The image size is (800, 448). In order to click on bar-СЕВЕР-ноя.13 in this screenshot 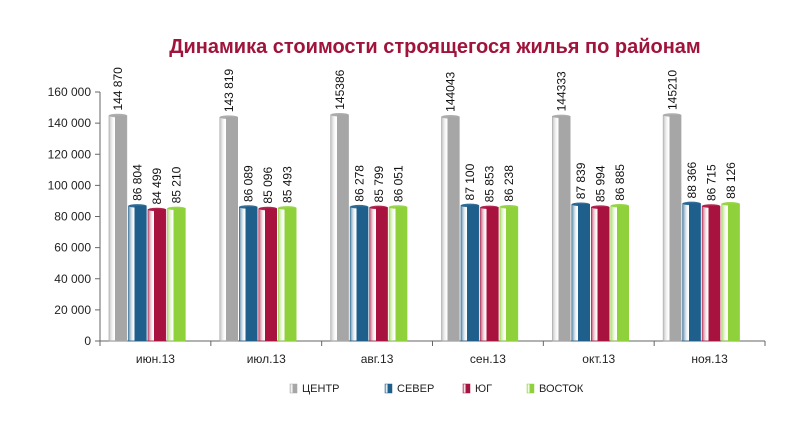, I will do `click(691, 272)`.